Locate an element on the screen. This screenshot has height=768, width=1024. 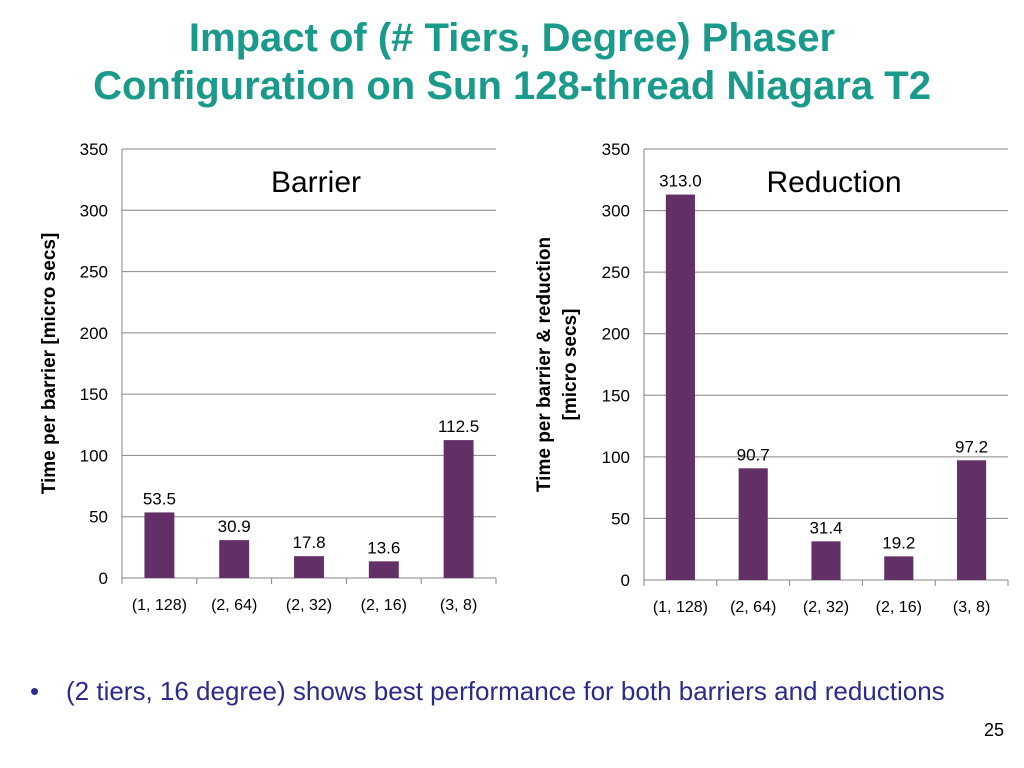
data-label: 17.8 is located at coordinates (308, 542).